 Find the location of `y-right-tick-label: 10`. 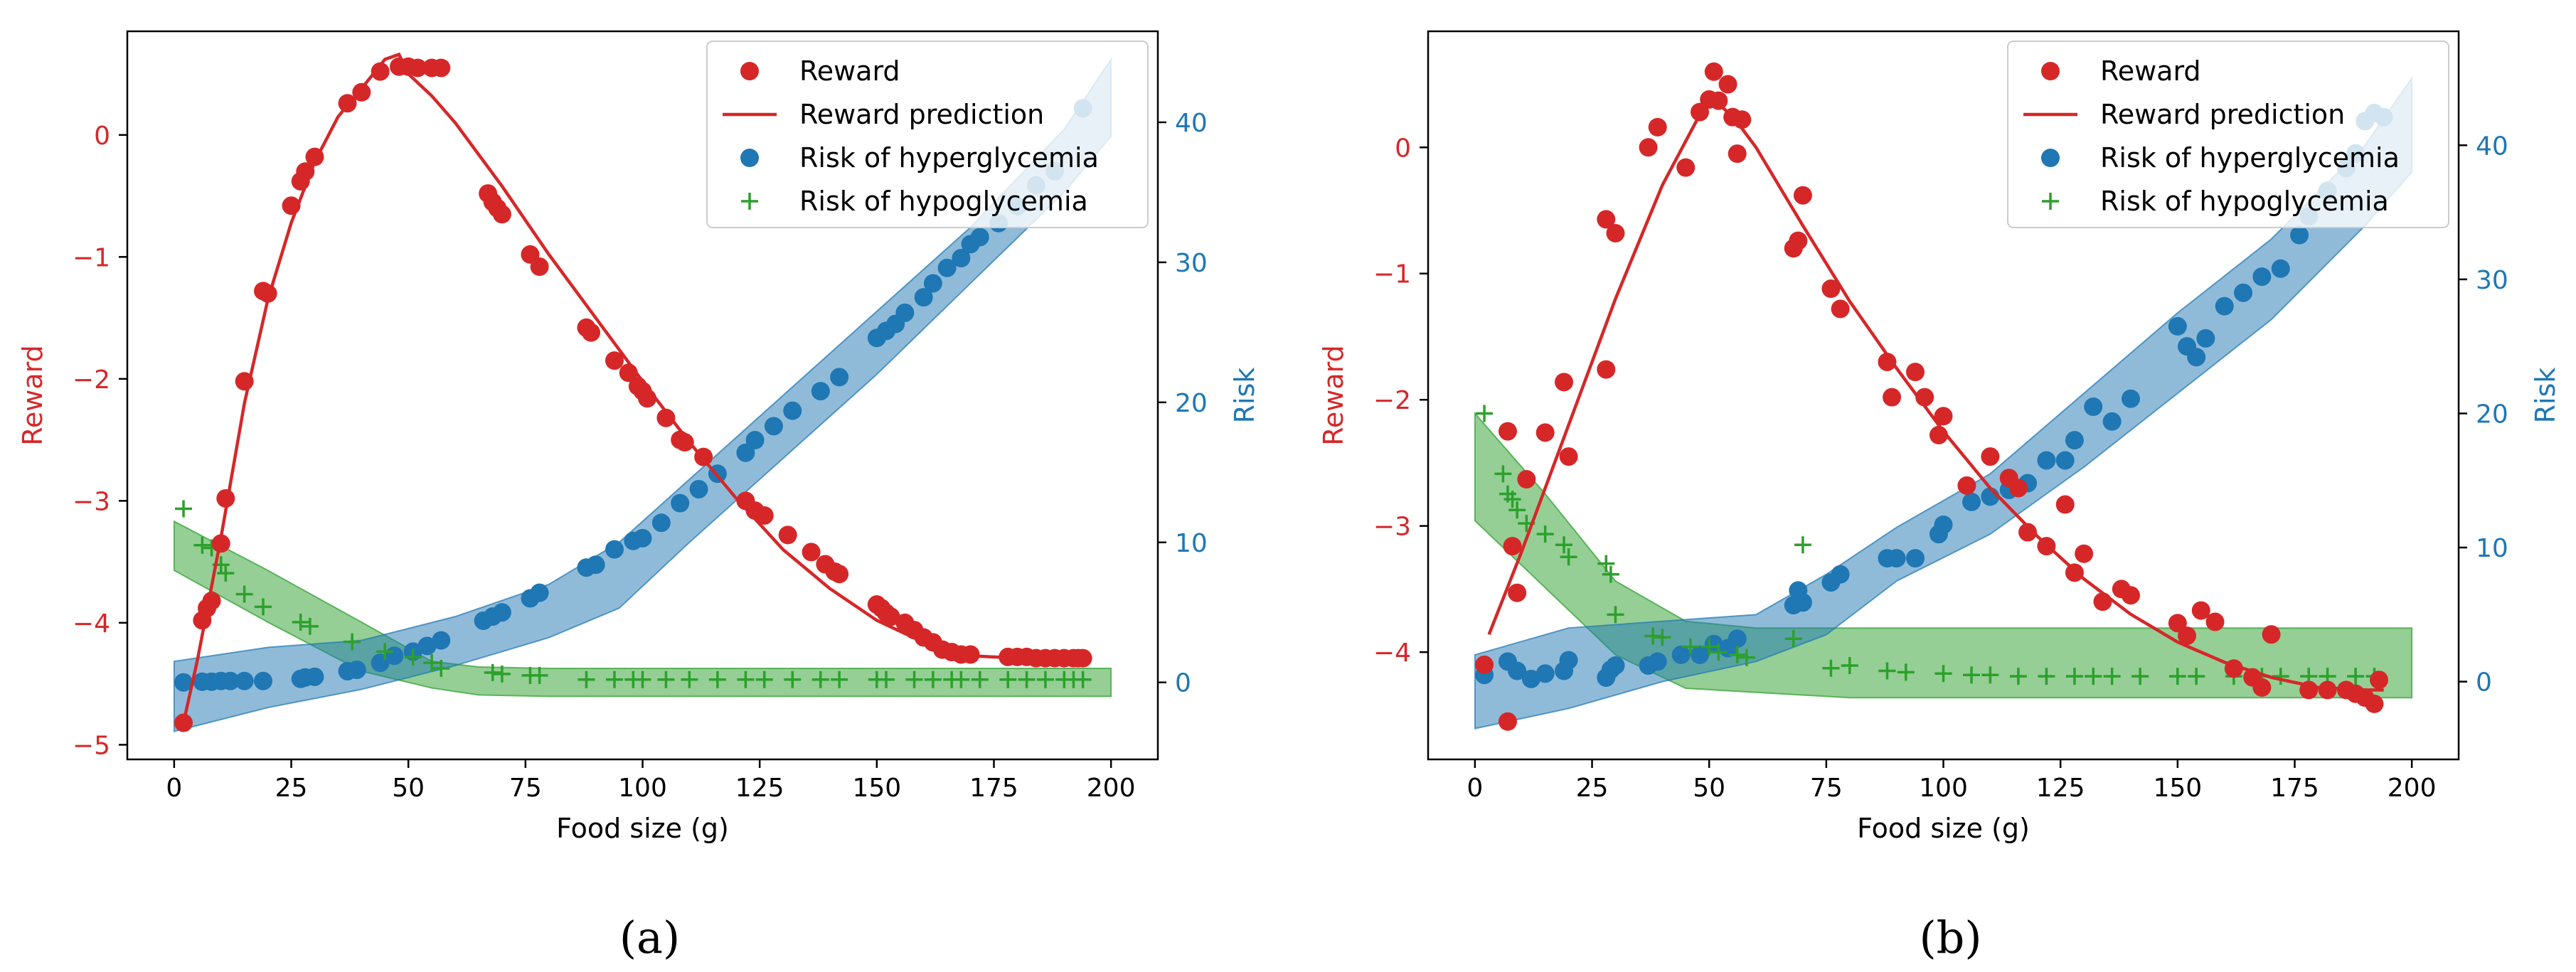

y-right-tick-label: 10 is located at coordinates (2492, 548).